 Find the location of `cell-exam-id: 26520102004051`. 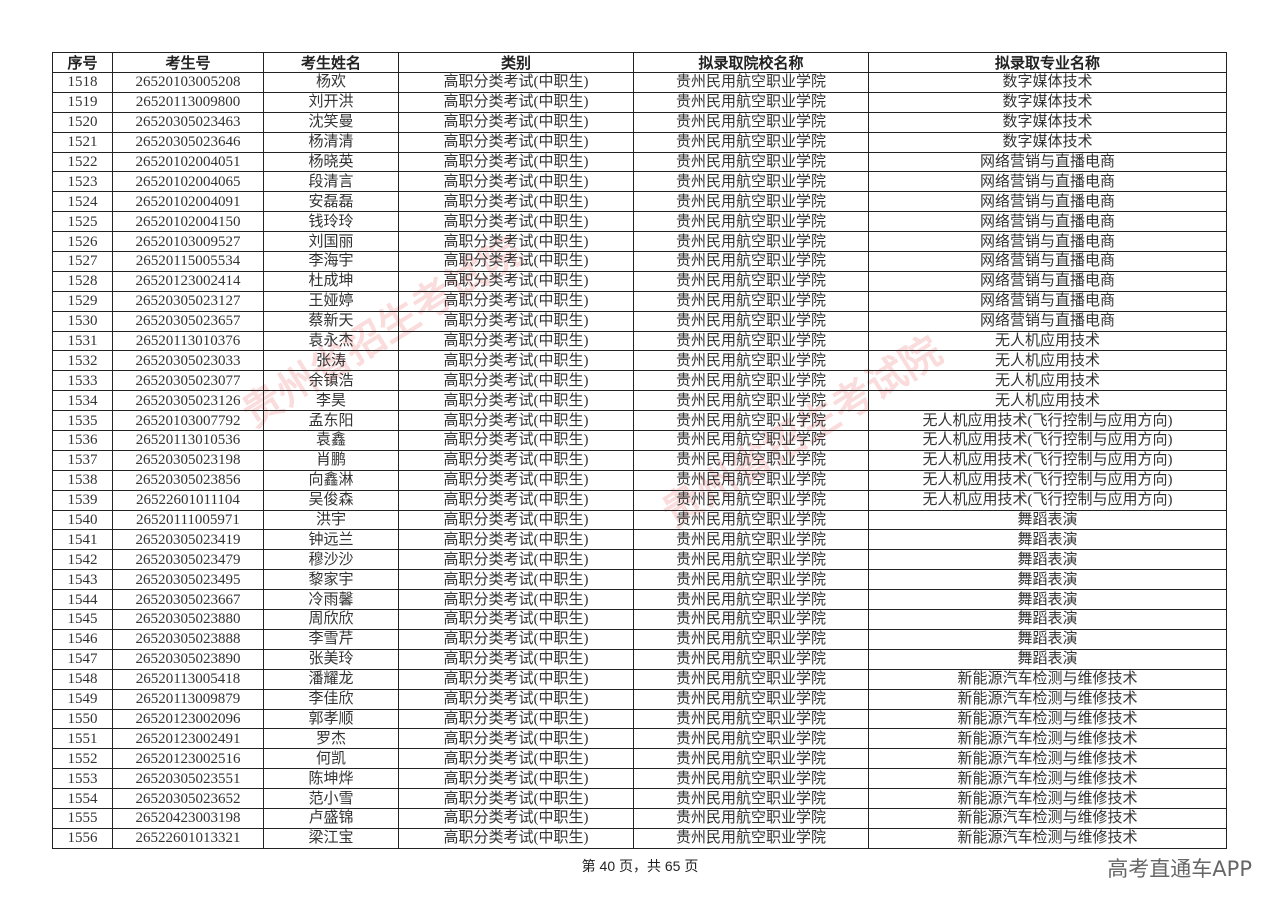

cell-exam-id: 26520102004051 is located at coordinates (188, 162).